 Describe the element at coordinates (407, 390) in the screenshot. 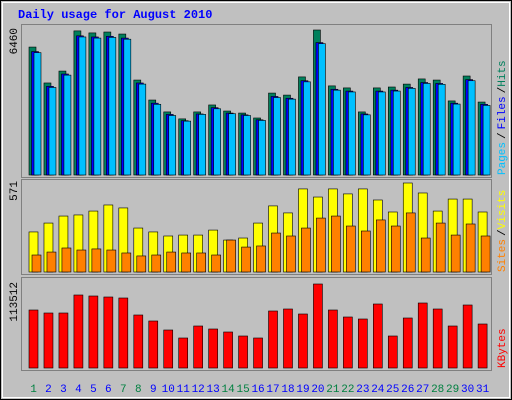

I see `x-tick-label: 26` at that location.